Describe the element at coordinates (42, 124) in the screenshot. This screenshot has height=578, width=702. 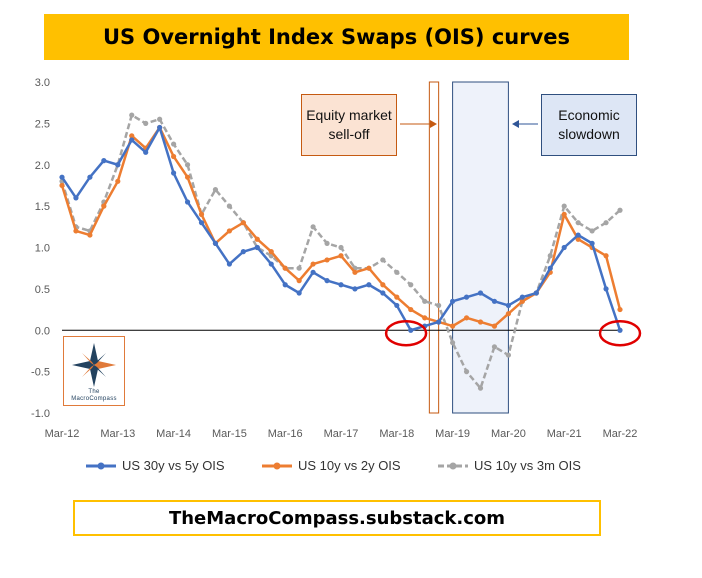
I see `y-tick-label: 2.5` at that location.